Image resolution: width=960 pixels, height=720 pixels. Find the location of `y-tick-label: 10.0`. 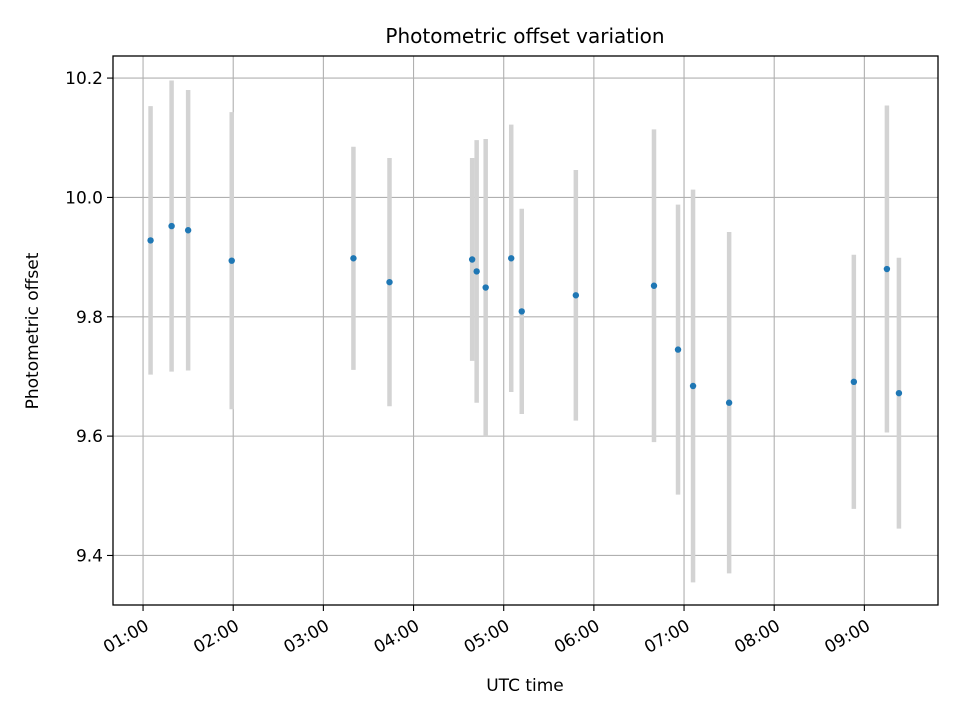

y-tick-label: 10.0 is located at coordinates (84, 198).